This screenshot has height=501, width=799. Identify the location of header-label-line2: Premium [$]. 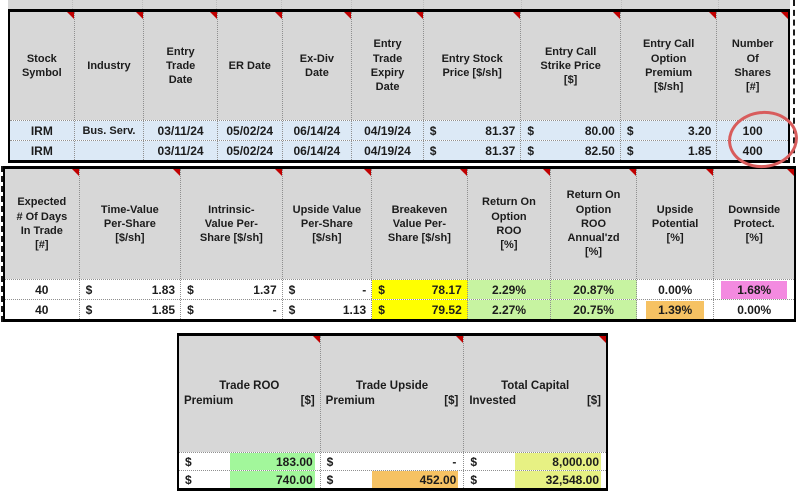
(249, 401).